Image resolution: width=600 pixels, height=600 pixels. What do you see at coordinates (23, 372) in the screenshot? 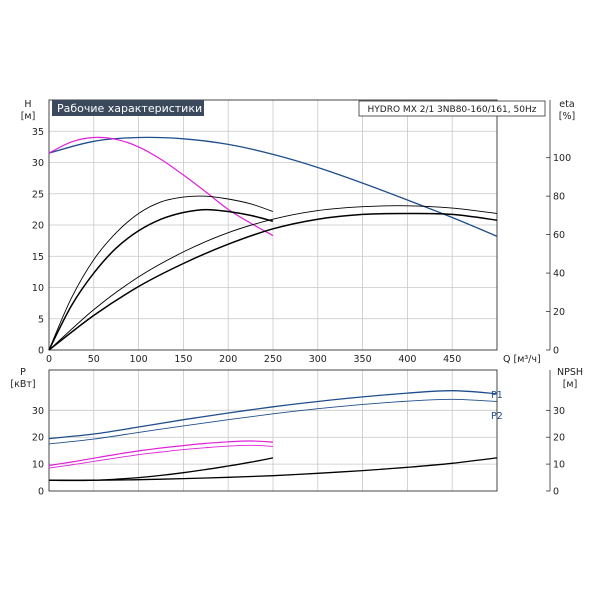
I see `bottom-y-label: P` at bounding box center [23, 372].